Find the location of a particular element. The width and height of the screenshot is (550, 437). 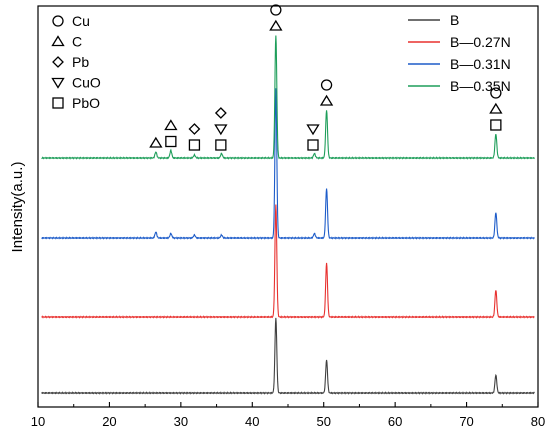

phase-legend-square-icon is located at coordinates (58, 103).